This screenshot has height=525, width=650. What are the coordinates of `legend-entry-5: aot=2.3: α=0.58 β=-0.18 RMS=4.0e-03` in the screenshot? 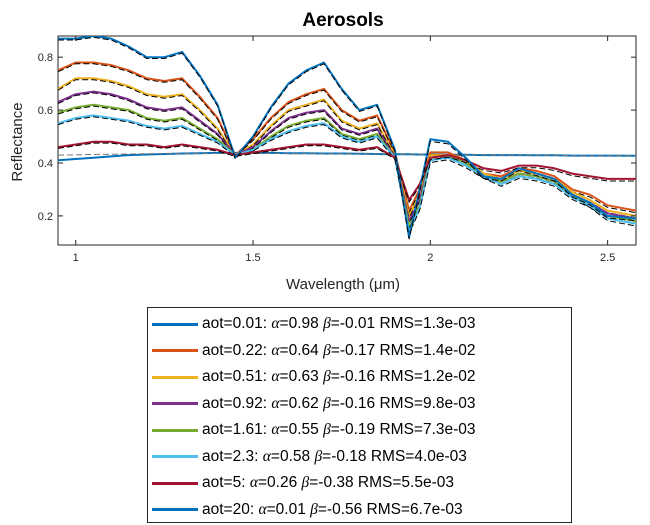 It's located at (361, 457).